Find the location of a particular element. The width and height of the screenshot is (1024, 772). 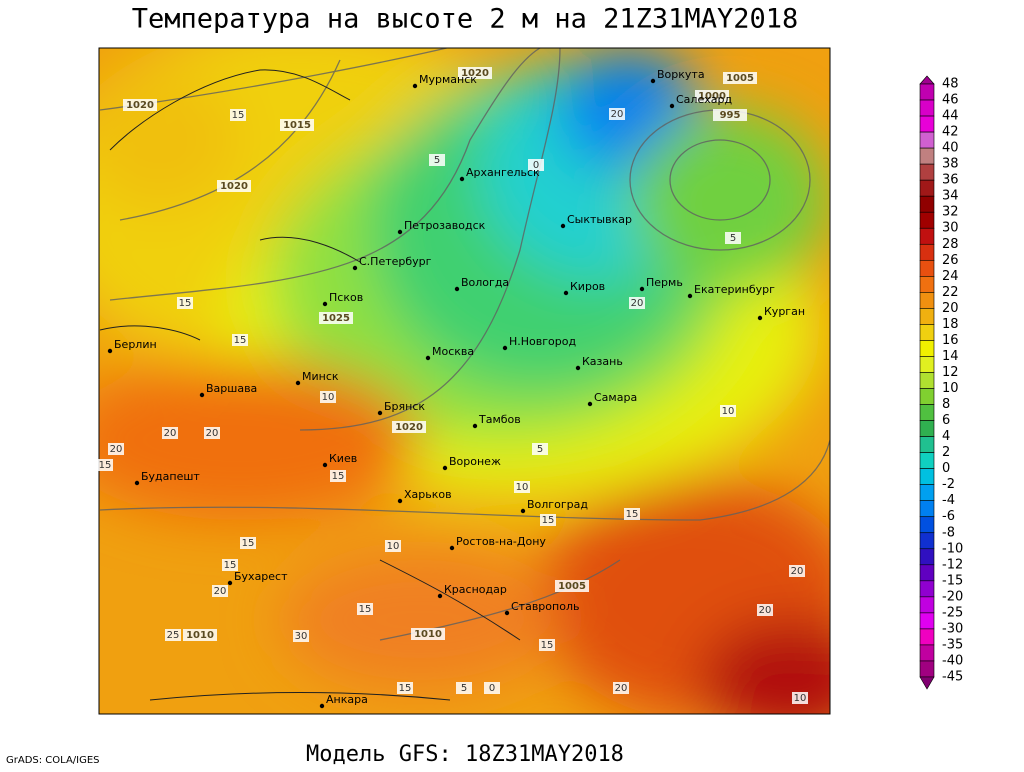

city-label: Волгоград is located at coordinates (557, 504).